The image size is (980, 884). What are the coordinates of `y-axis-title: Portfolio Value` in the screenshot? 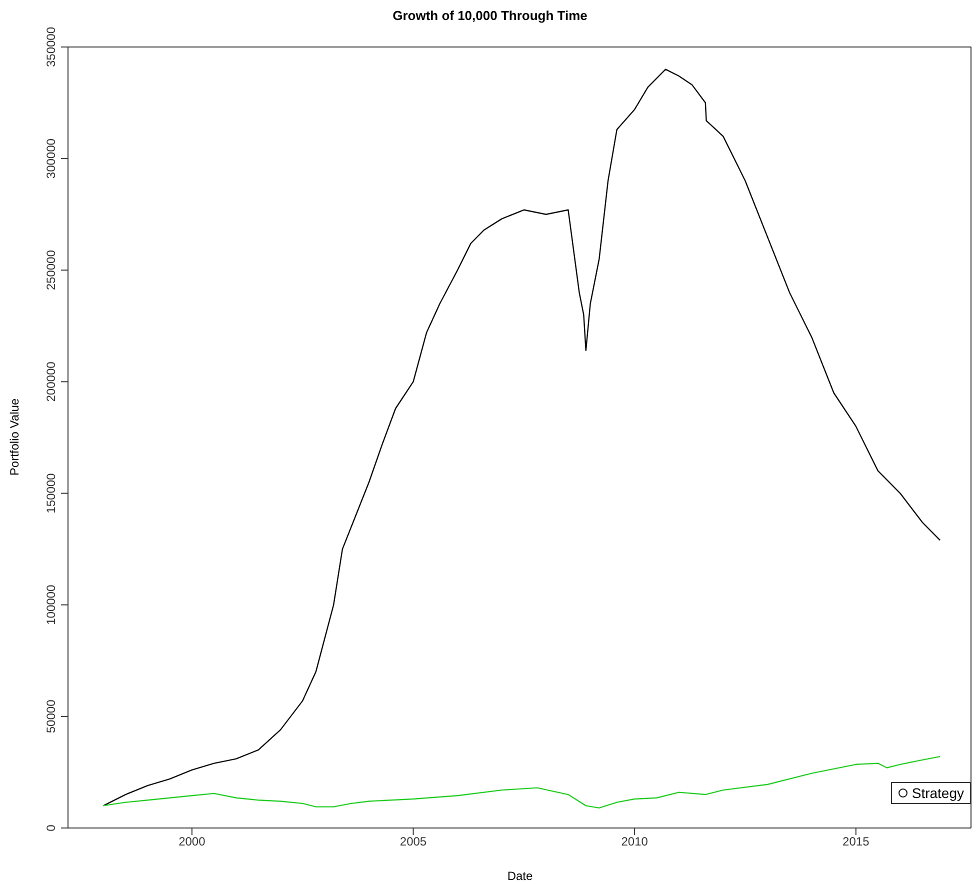 It's located at (15, 437).